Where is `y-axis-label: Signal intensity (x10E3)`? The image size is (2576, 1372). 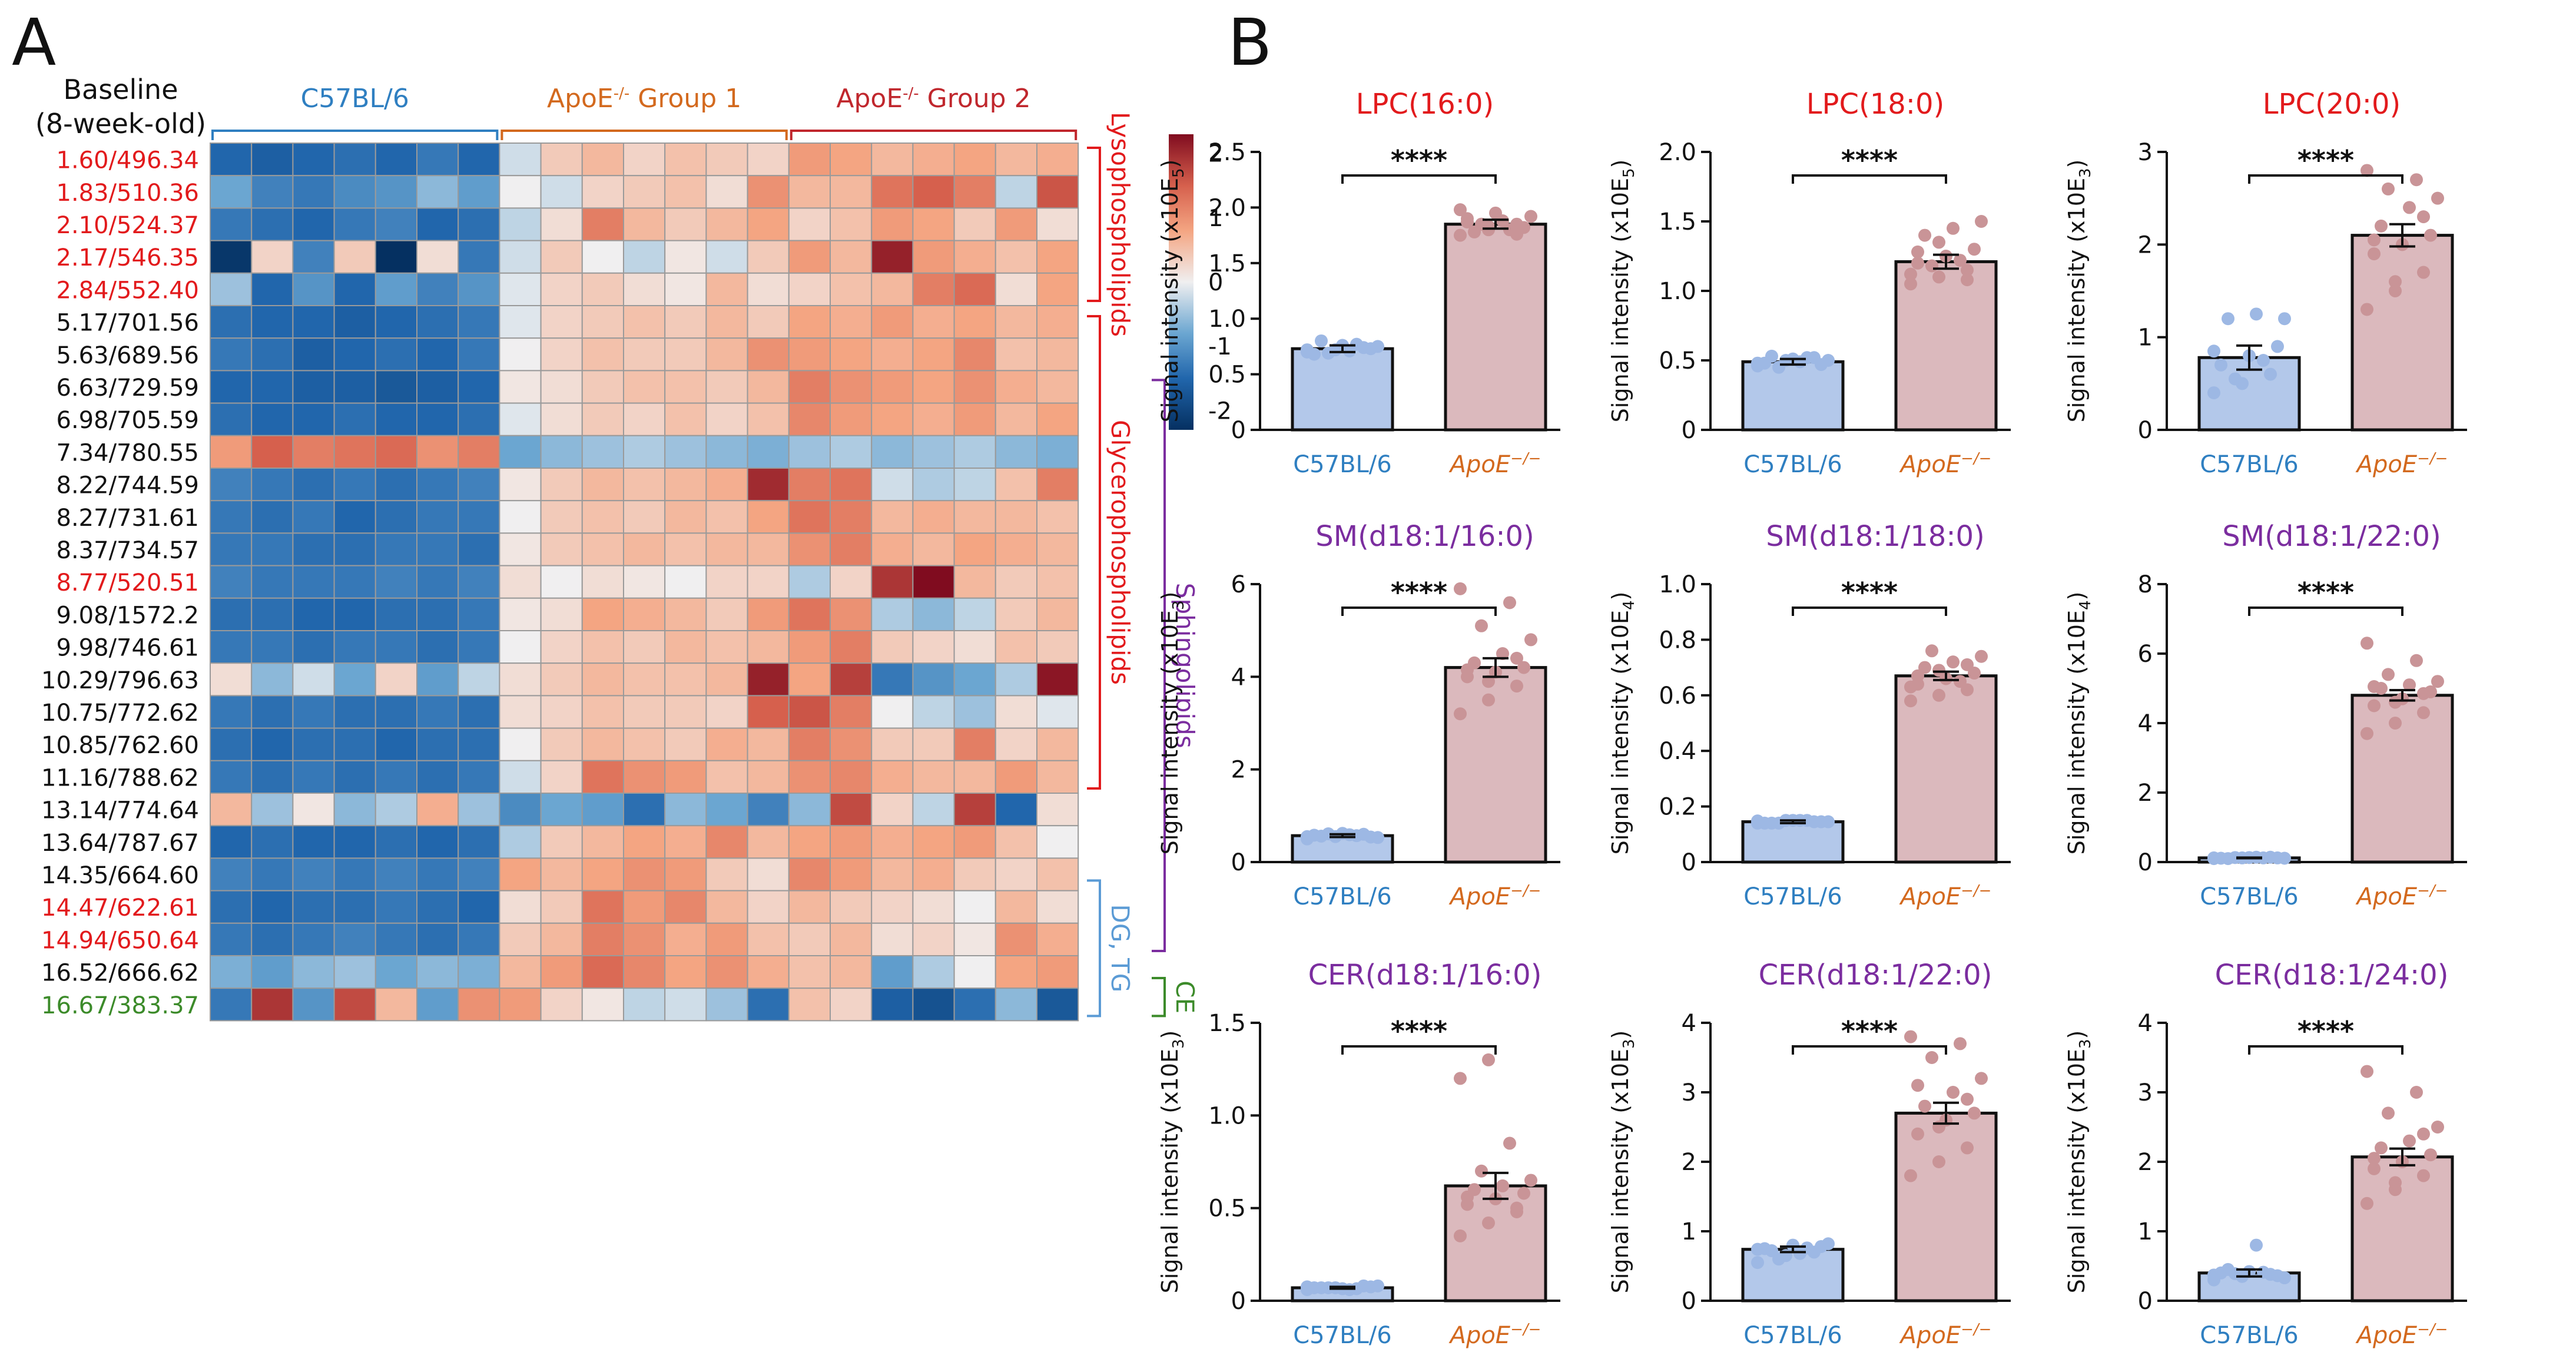 y-axis-label: Signal intensity (x10E3) is located at coordinates (1622, 1162).